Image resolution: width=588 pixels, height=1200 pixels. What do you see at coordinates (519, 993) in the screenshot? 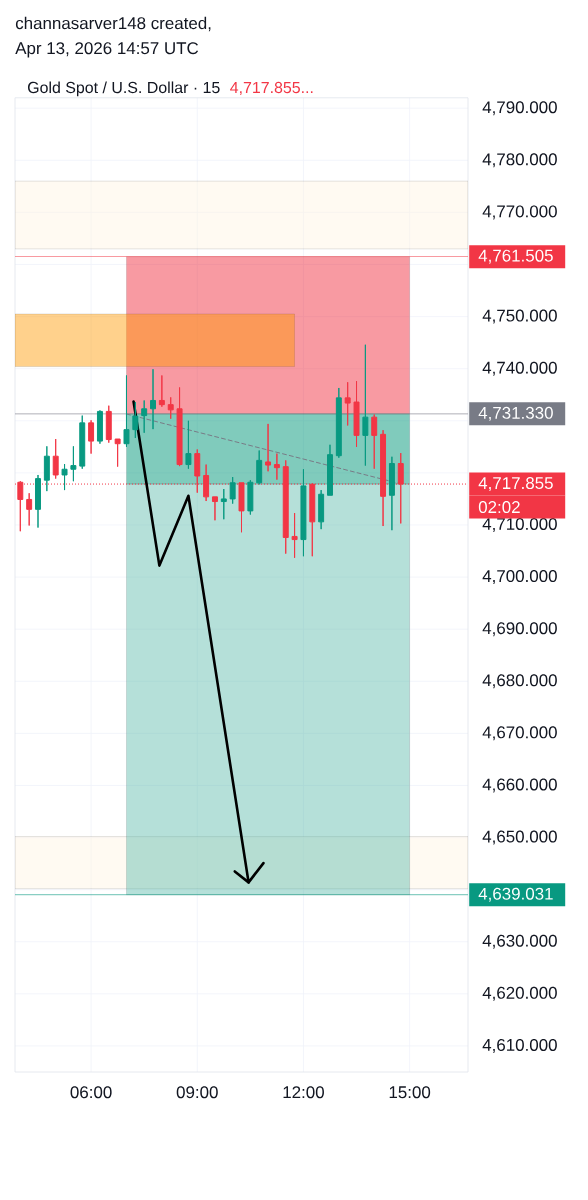
I see `y-tick-label: 4,620.000` at bounding box center [519, 993].